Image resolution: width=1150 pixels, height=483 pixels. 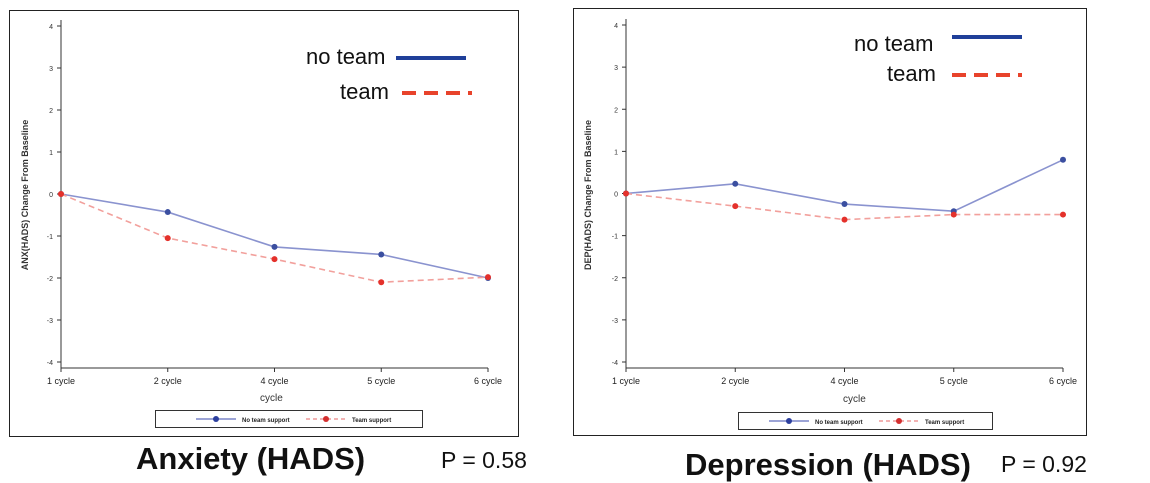 What do you see at coordinates (251, 458) in the screenshot?
I see `anxiety-caption: Anxiety (HADS)` at bounding box center [251, 458].